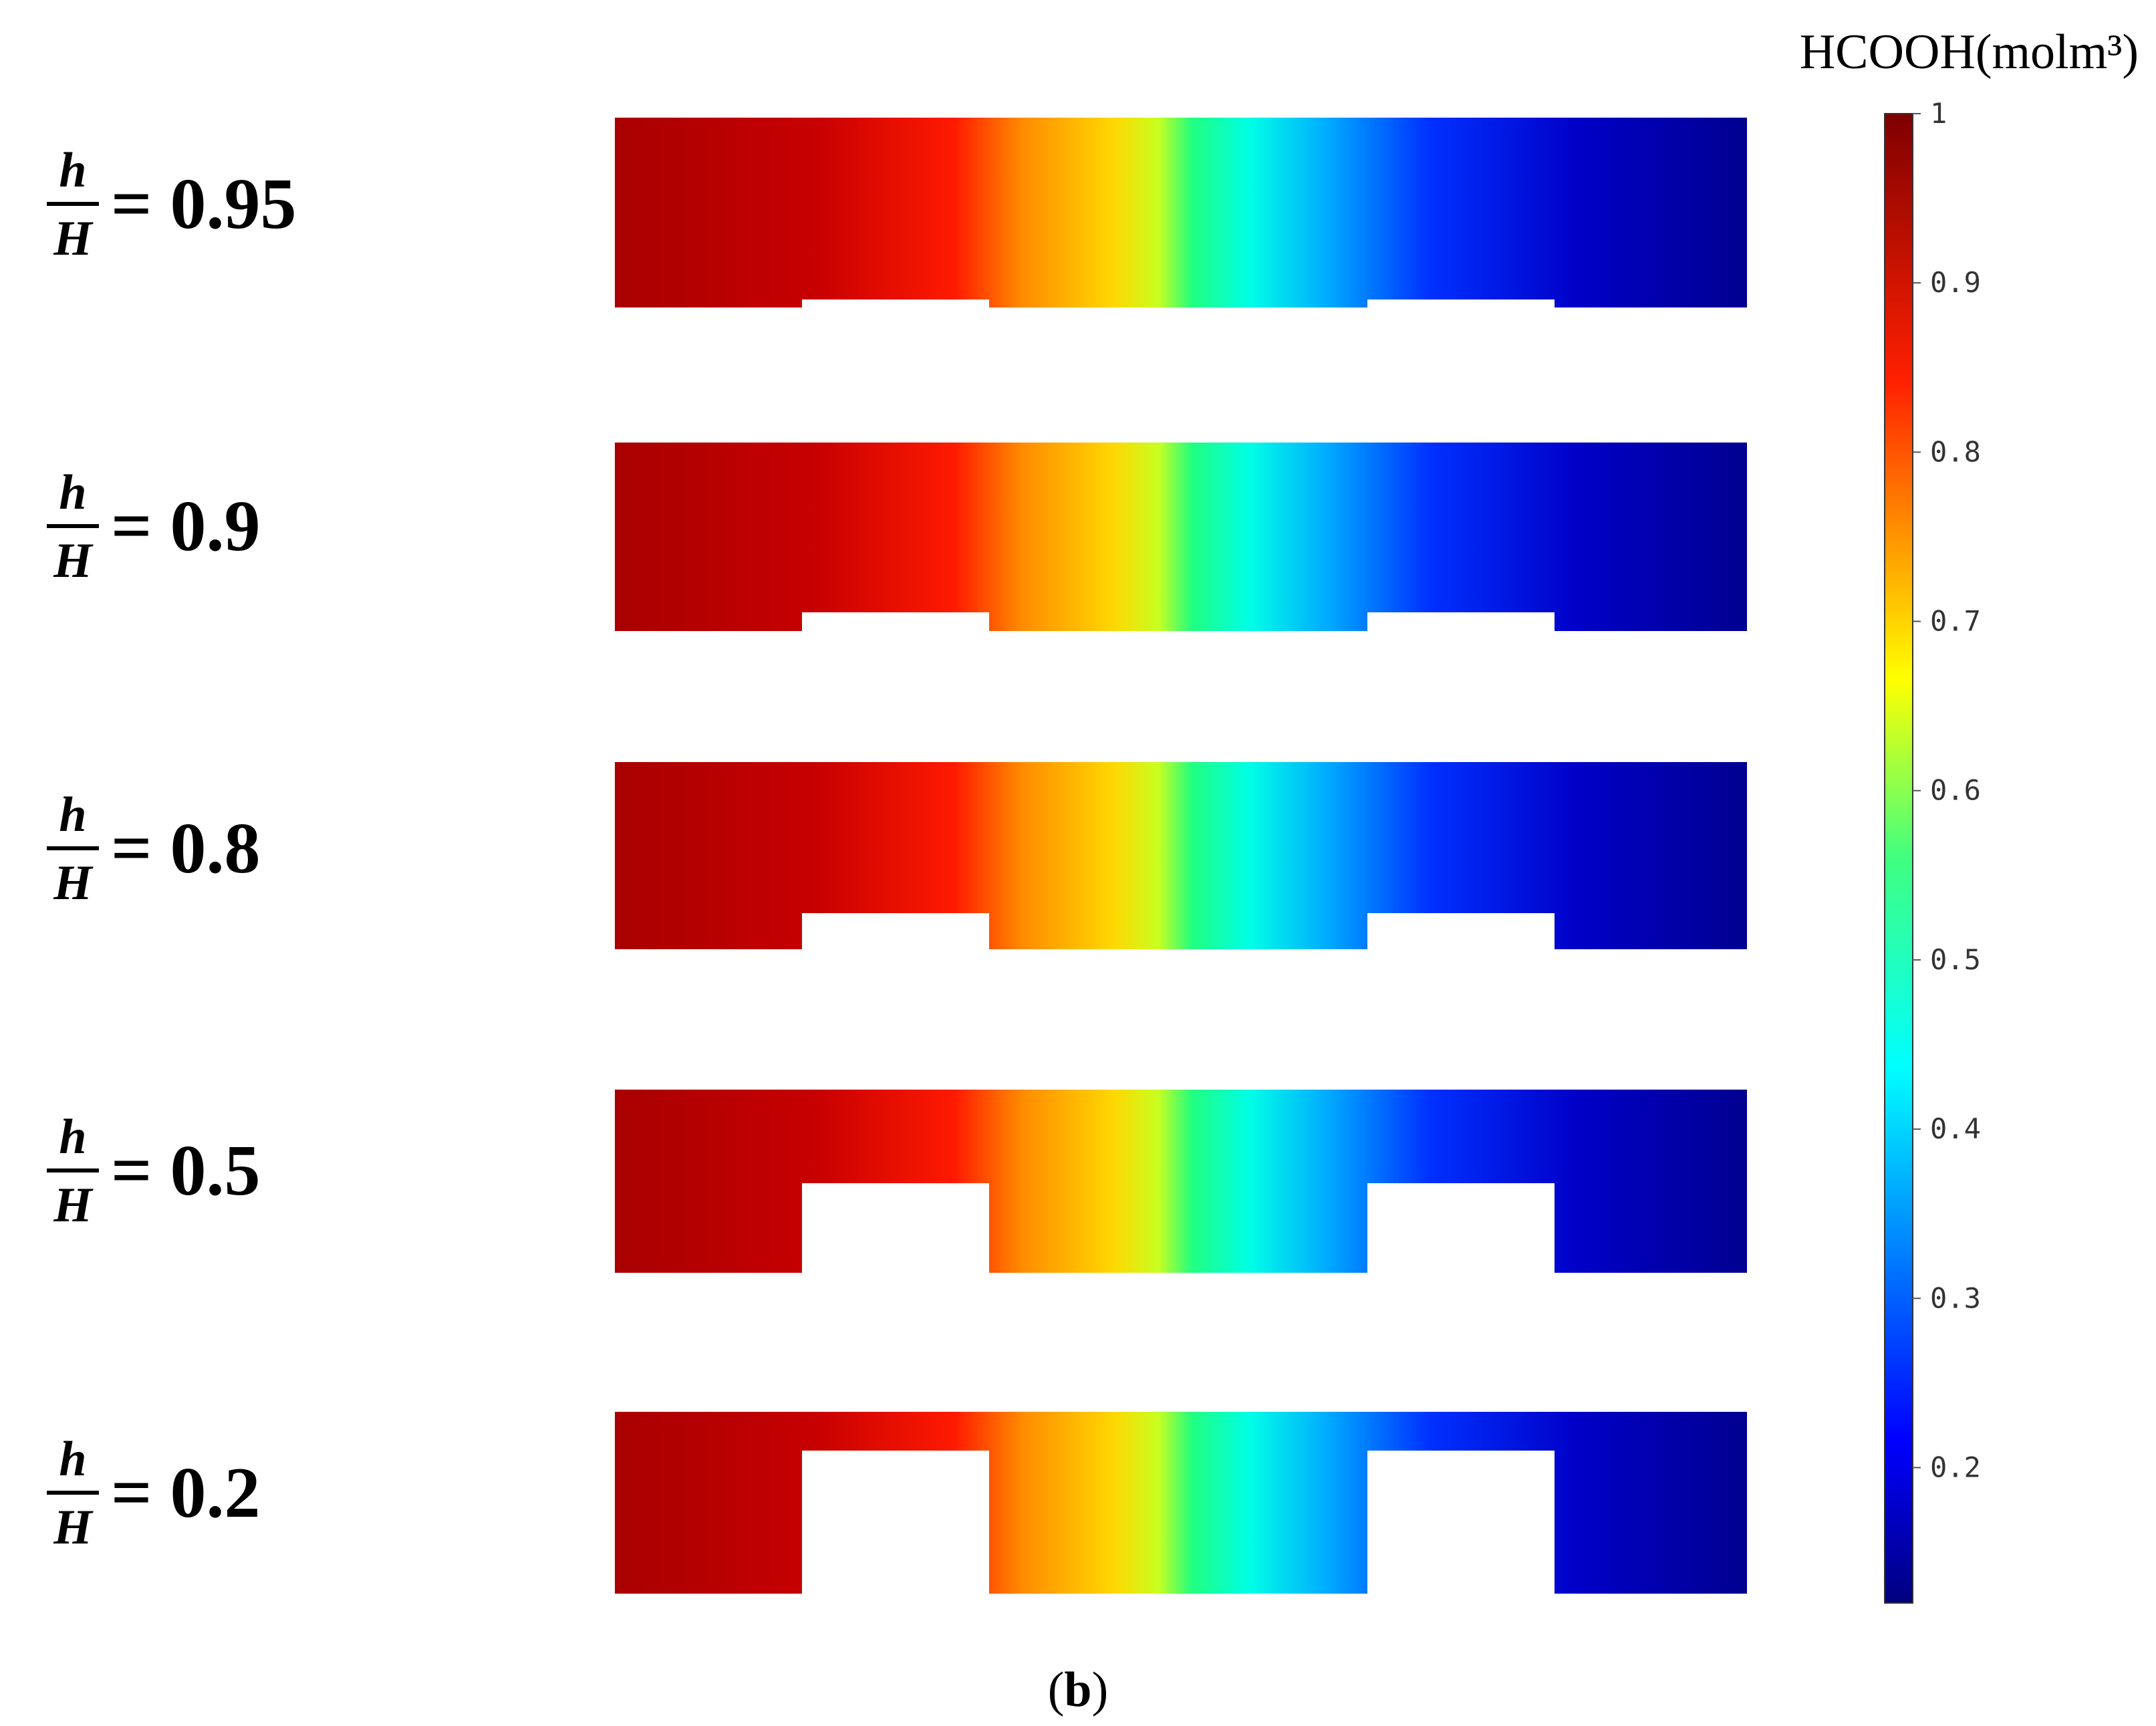  I want to click on colorbar-gradient, so click(1898, 858).